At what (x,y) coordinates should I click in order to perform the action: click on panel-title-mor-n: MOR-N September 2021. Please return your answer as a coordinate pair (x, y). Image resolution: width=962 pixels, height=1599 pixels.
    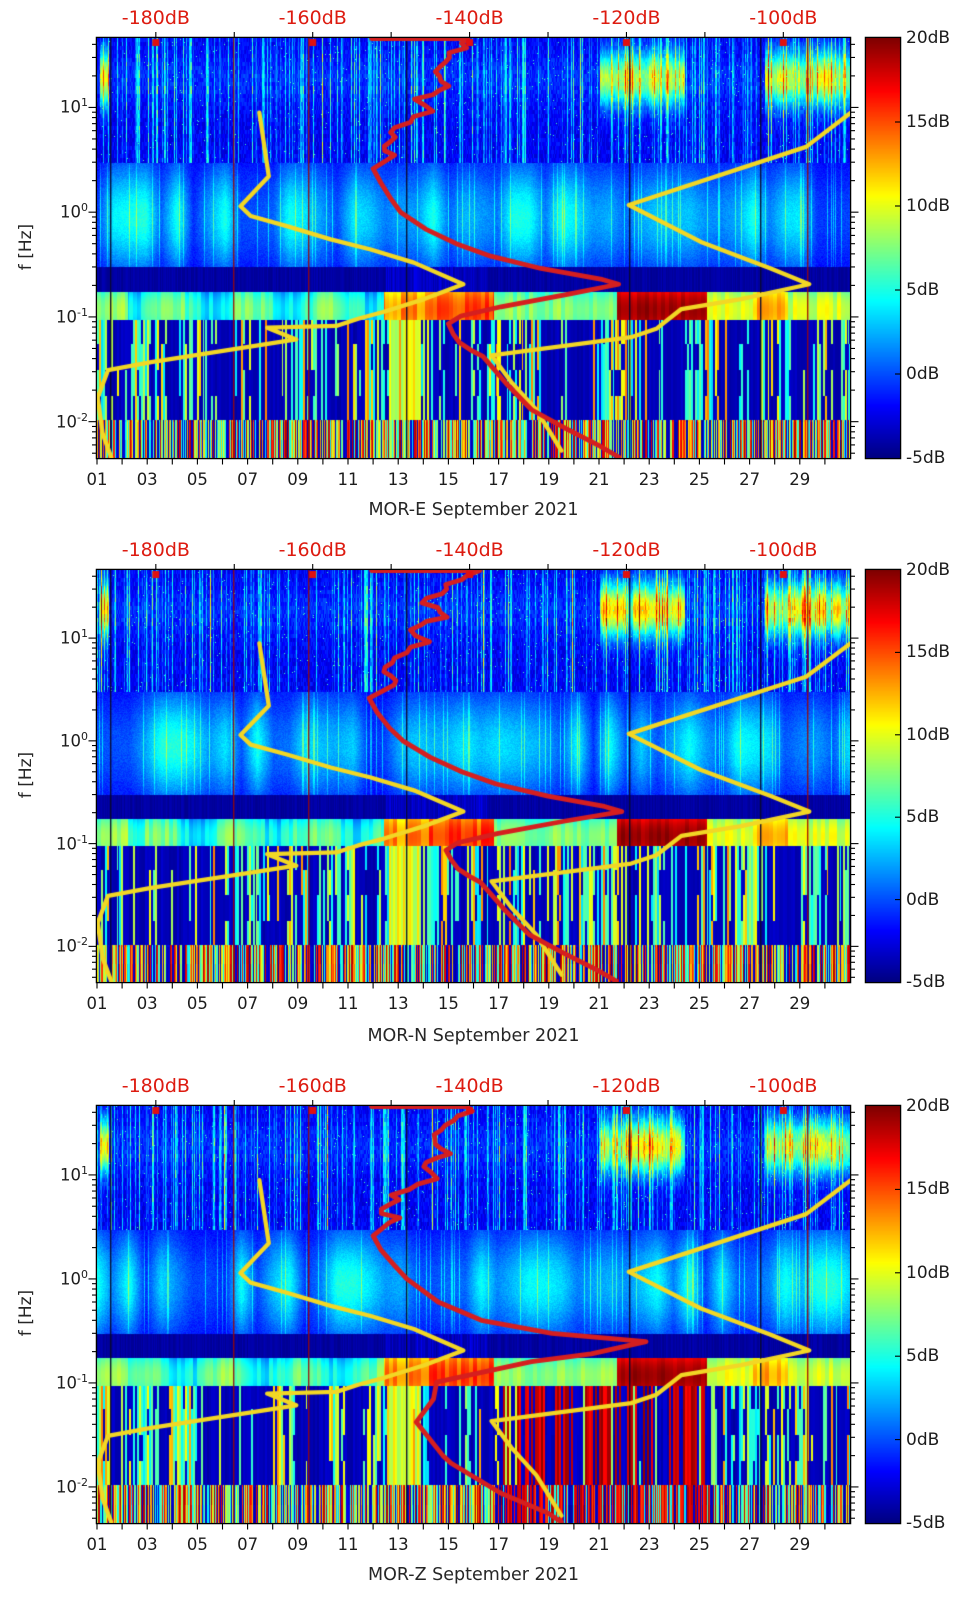
    Looking at the image, I should click on (473, 1036).